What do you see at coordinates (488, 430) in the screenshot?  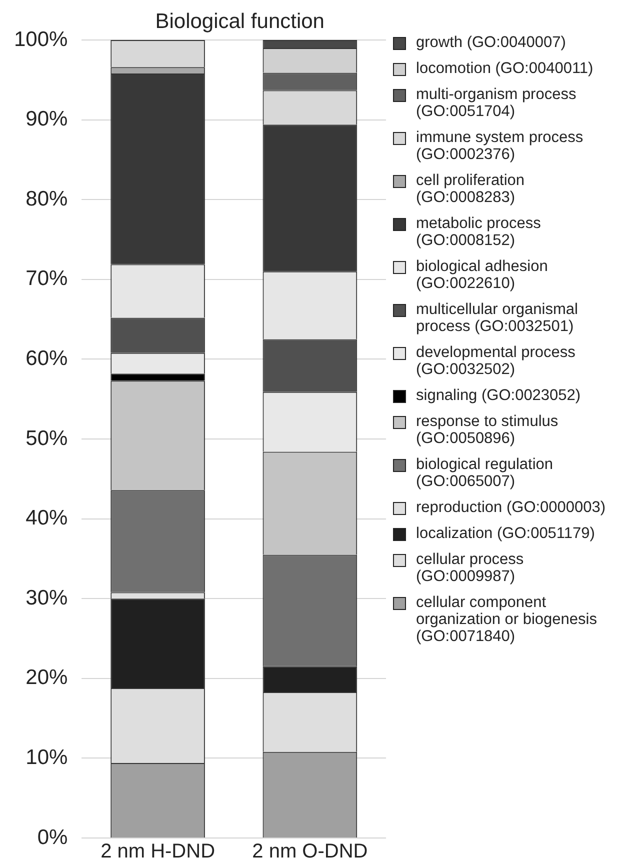 I see `legend-label: response to stimulus (GO:0050896)` at bounding box center [488, 430].